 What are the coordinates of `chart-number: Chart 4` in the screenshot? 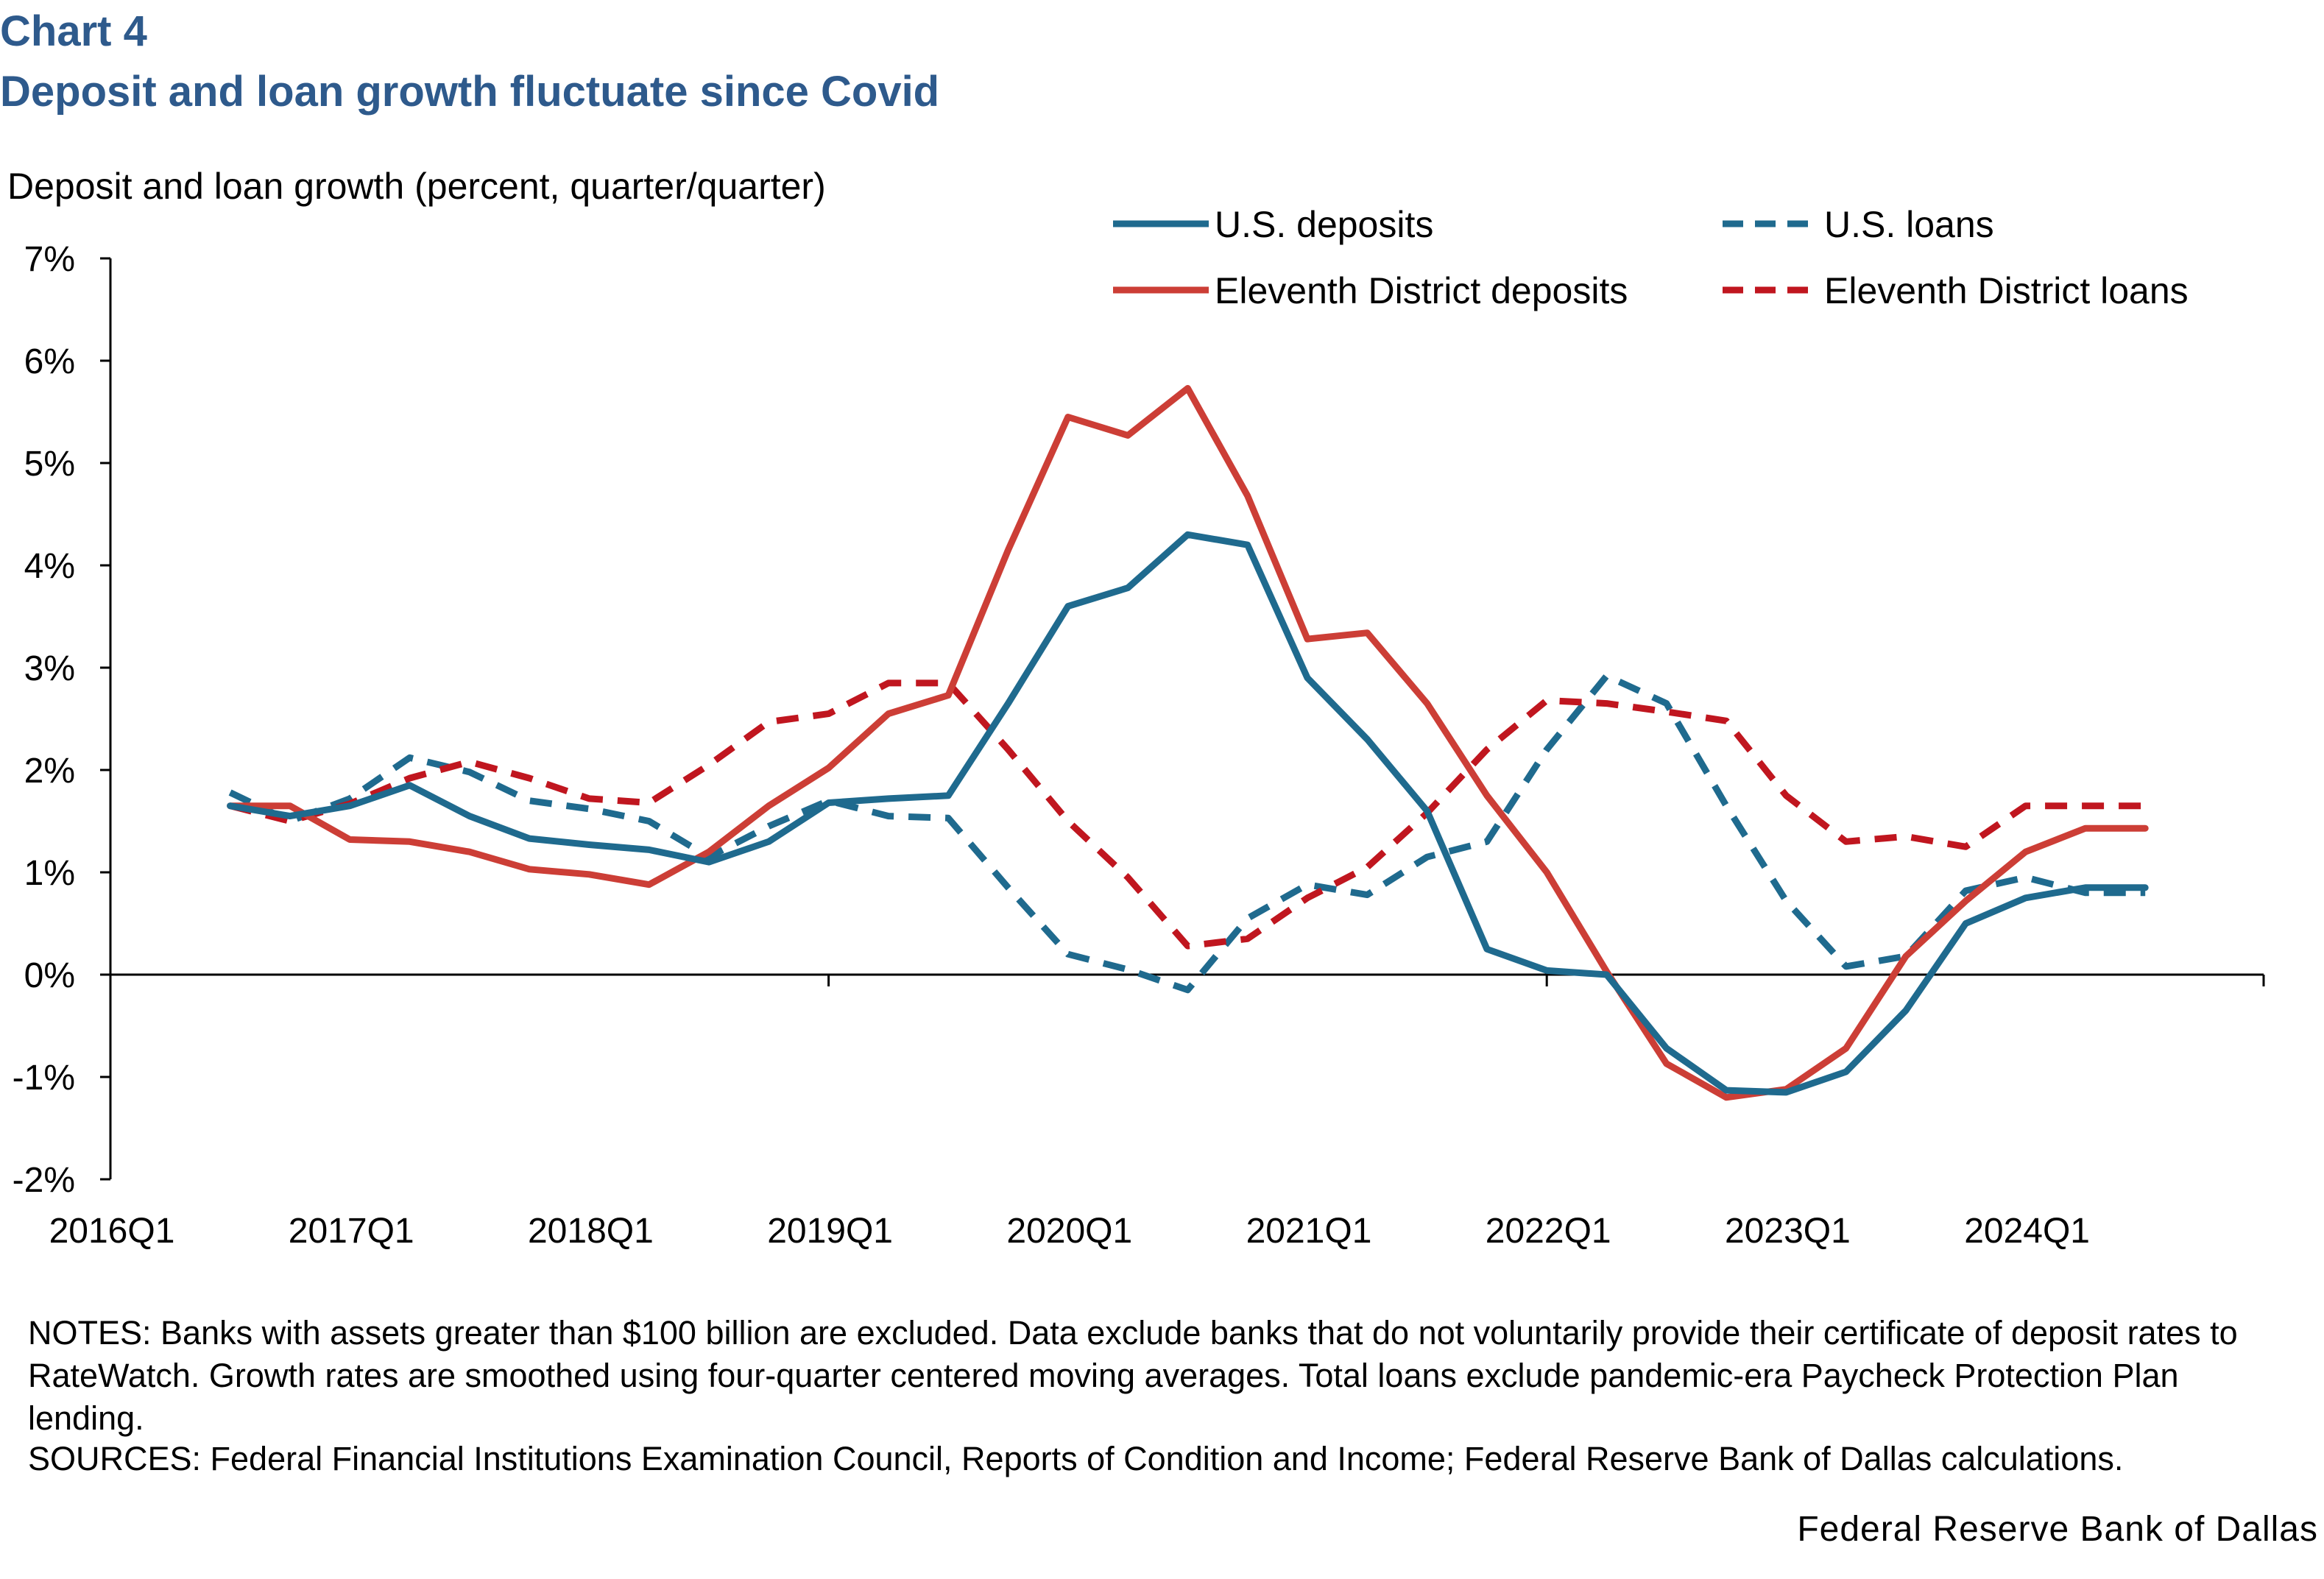 It's located at (73, 31).